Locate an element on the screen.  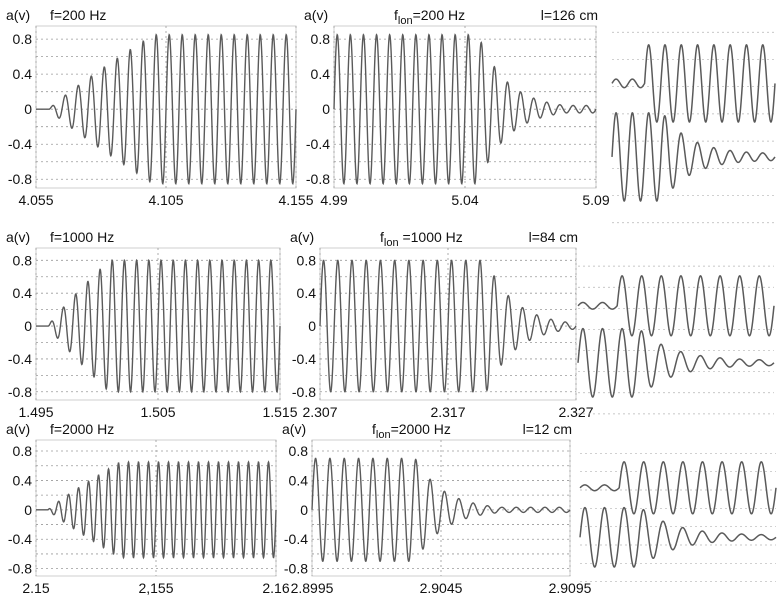
x-tick-label: 4.99 is located at coordinates (333, 200).